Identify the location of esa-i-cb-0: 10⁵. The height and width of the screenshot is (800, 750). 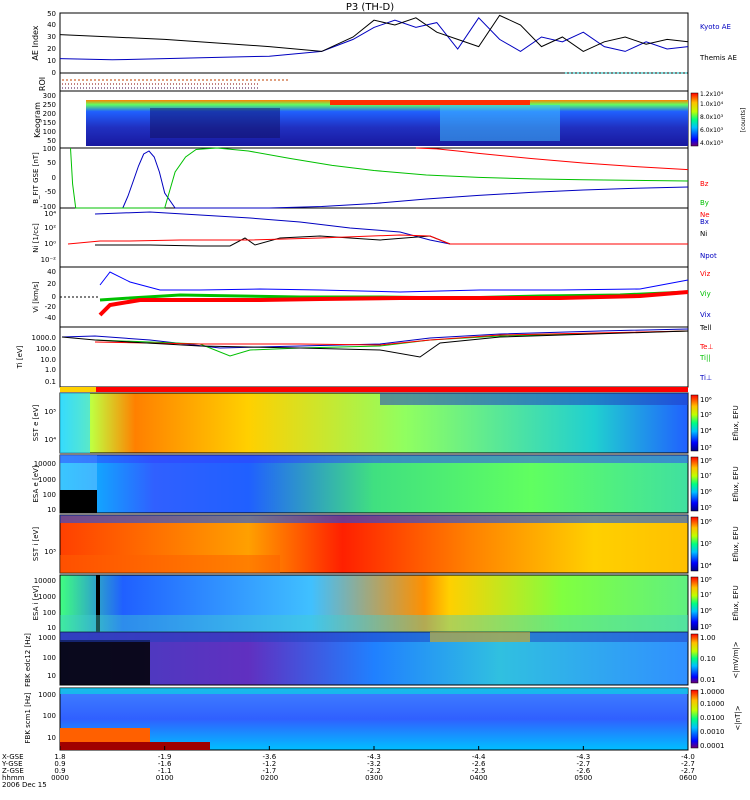
(706, 627).